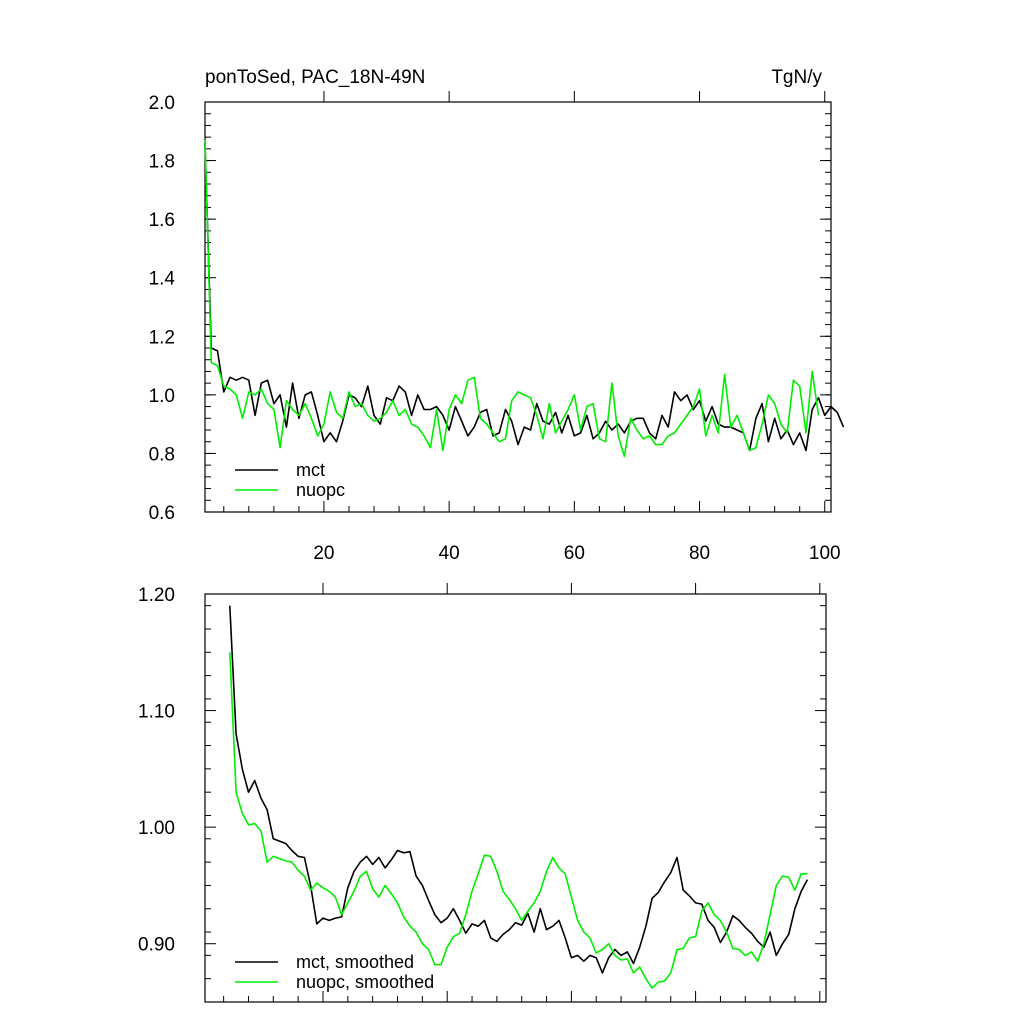 This screenshot has height=1024, width=1024. I want to click on y-tick-label: 0.90, so click(156, 945).